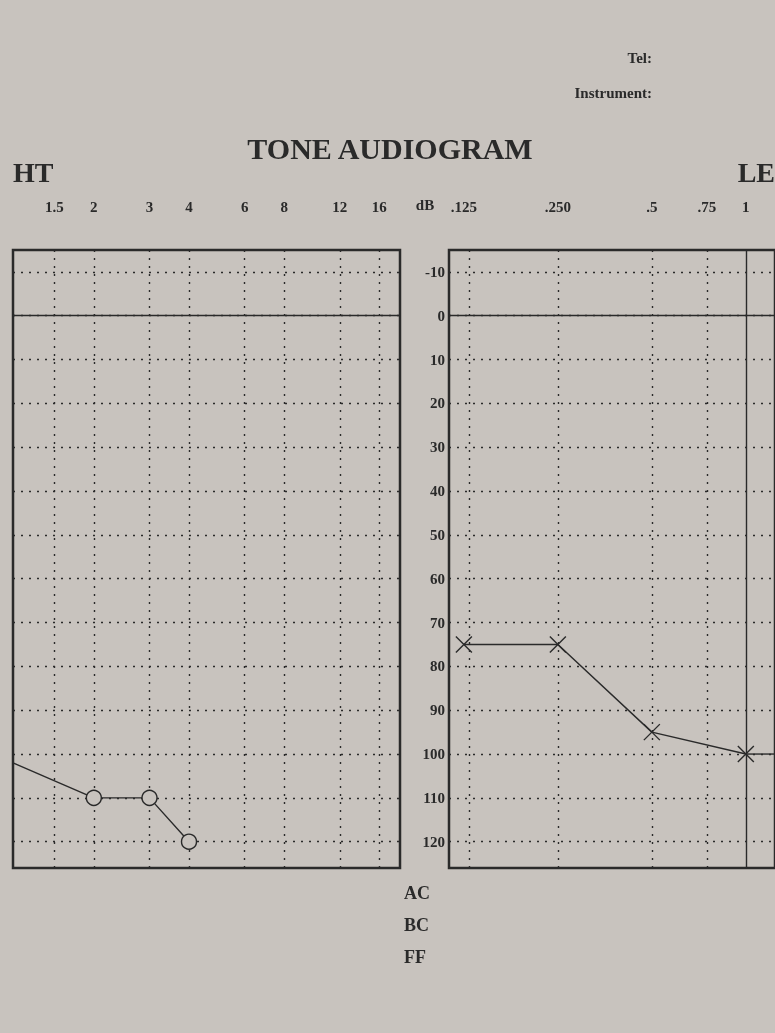 Image resolution: width=775 pixels, height=1033 pixels. I want to click on y-tick-label: 30, so click(437, 447).